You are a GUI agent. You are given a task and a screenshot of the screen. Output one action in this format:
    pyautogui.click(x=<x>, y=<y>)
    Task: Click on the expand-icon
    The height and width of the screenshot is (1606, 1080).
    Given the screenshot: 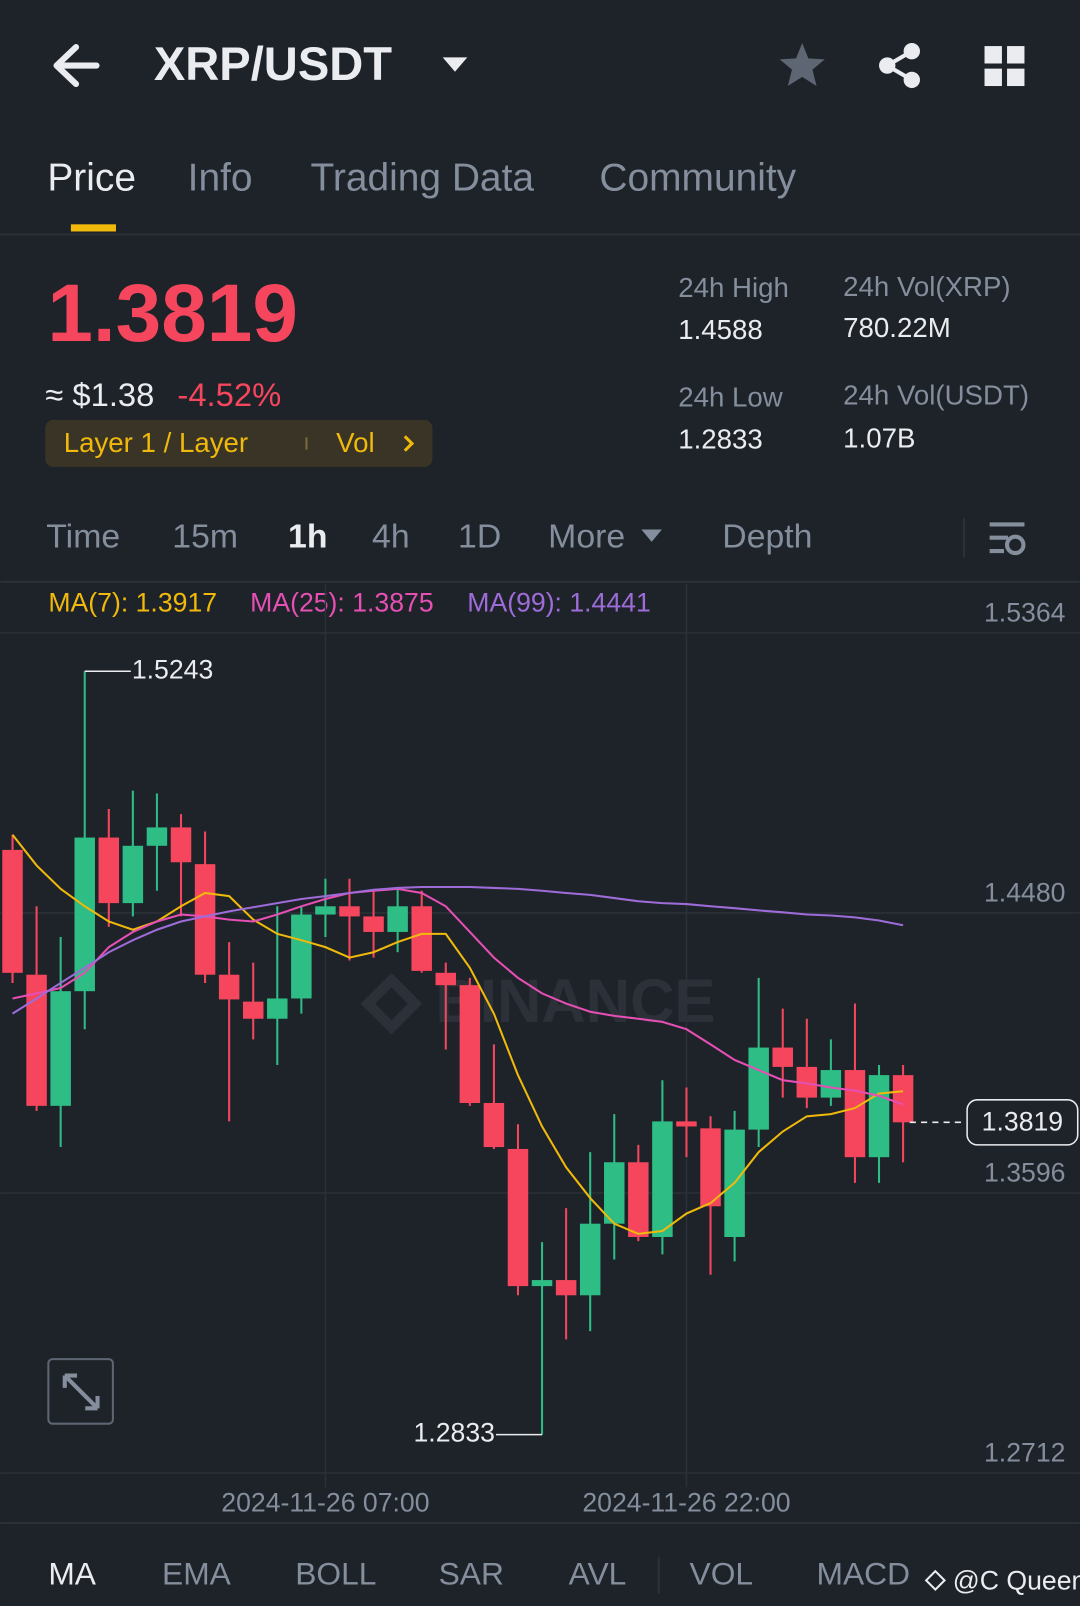 What is the action you would take?
    pyautogui.click(x=81, y=1392)
    